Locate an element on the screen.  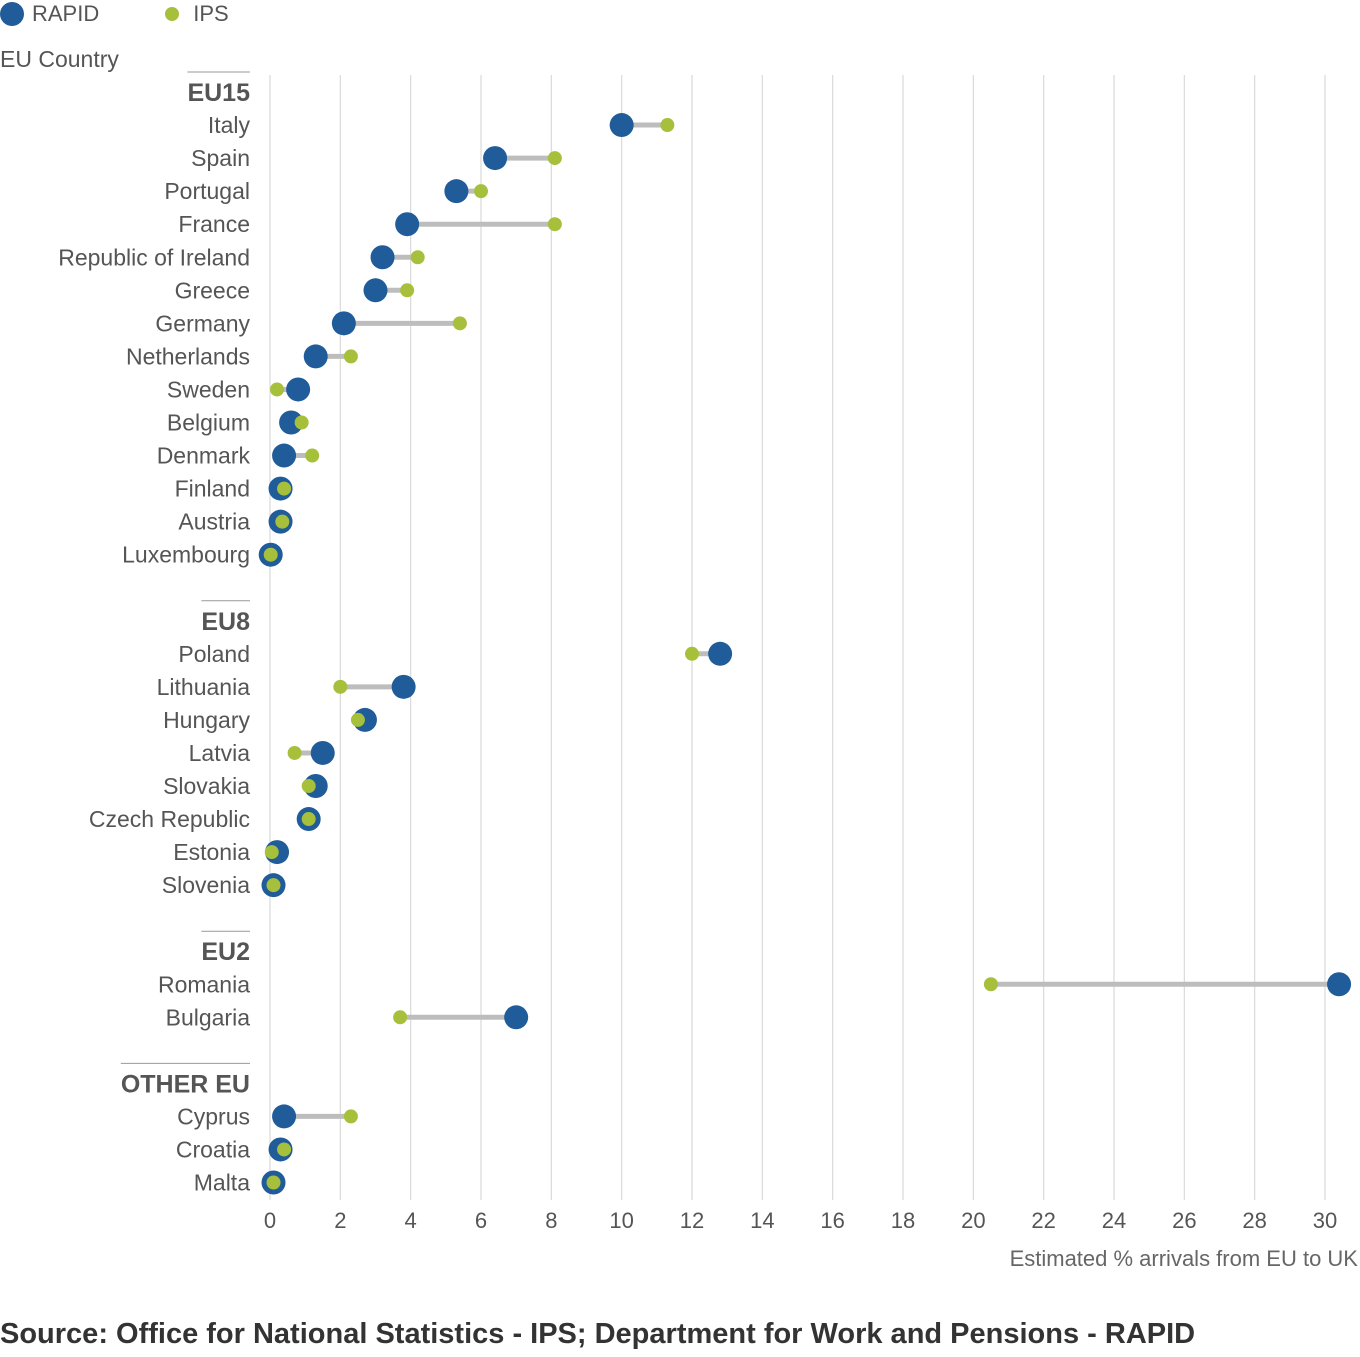
country-label: France is located at coordinates (214, 224).